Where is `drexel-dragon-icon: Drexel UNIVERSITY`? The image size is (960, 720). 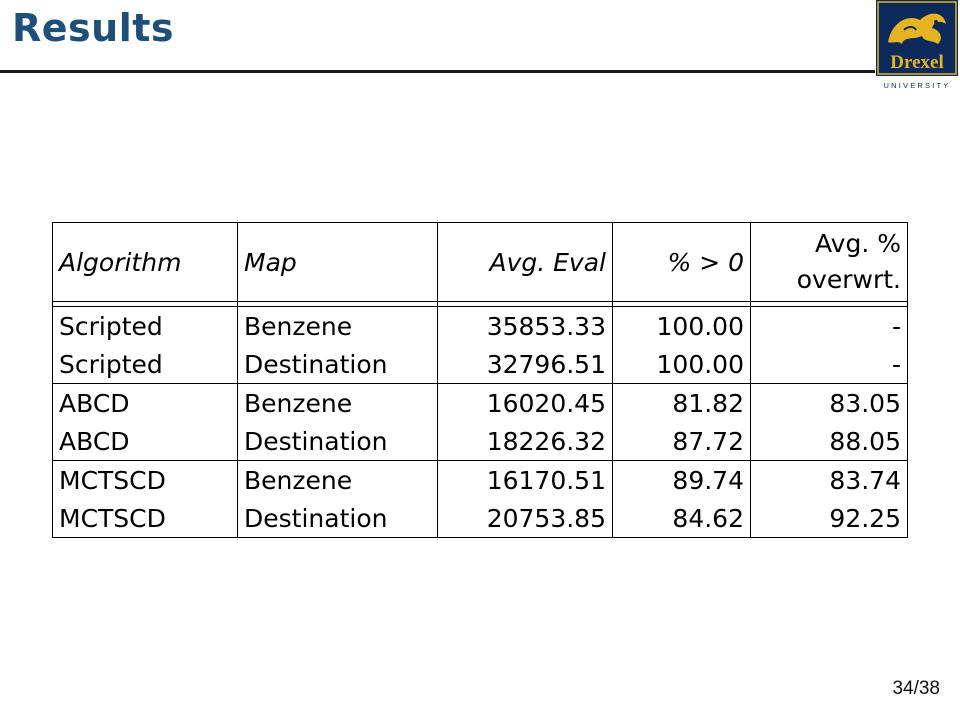
drexel-dragon-icon: Drexel UNIVERSITY is located at coordinates (917, 45).